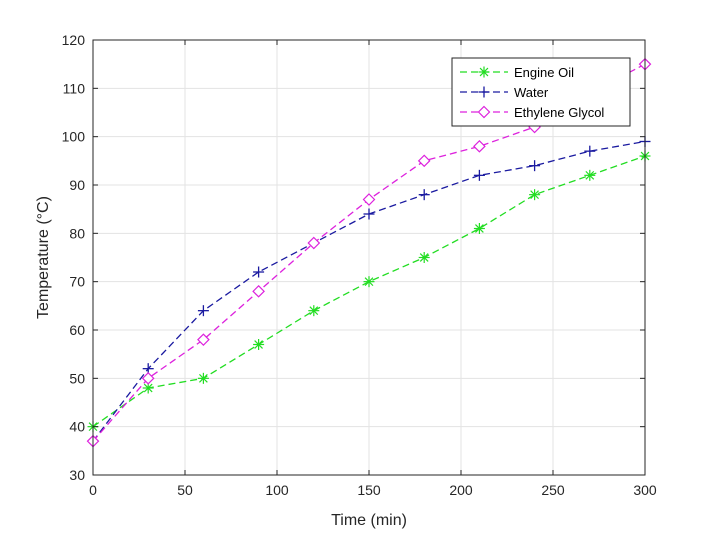 This screenshot has height=534, width=712. What do you see at coordinates (77, 330) in the screenshot?
I see `y-tick-label: 60` at bounding box center [77, 330].